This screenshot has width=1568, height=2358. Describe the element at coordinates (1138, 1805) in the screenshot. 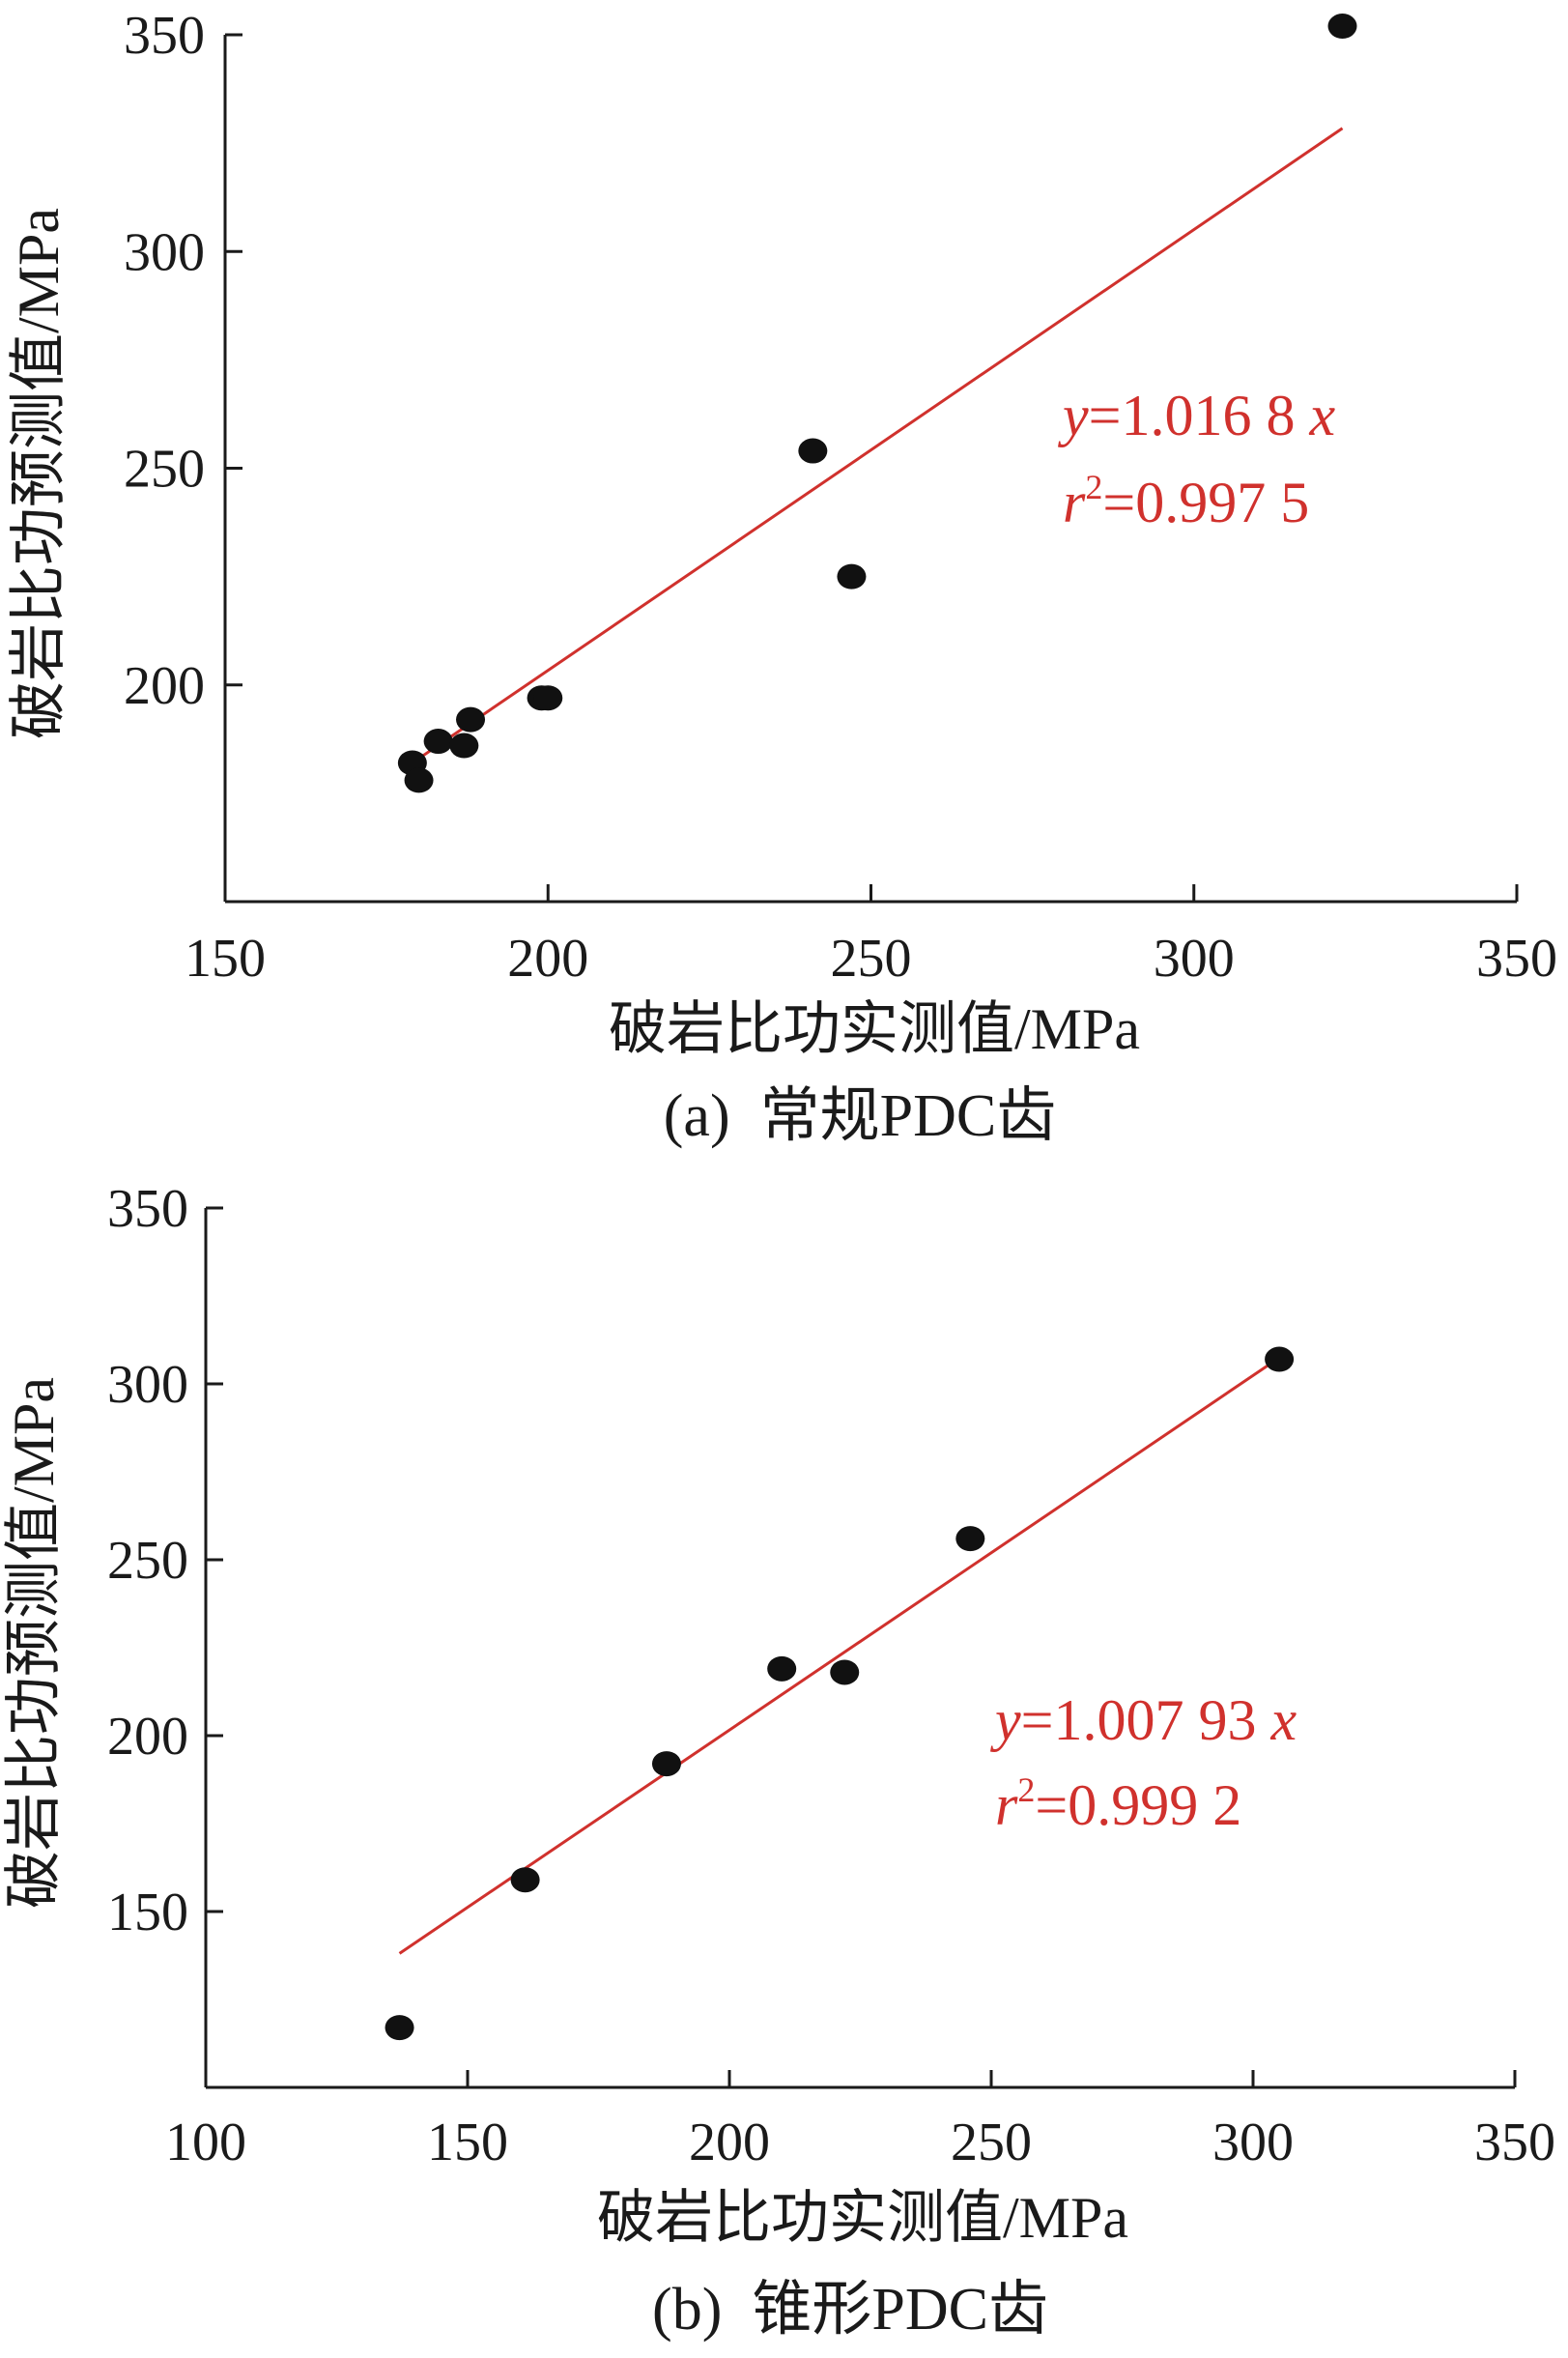

I see `panel-b-r-value: =0.999 2` at that location.